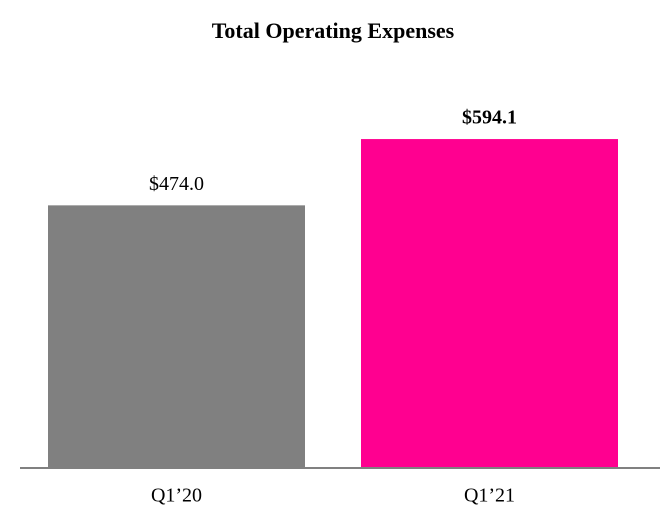 This screenshot has height=532, width=666. I want to click on x-tick-label: Q1’20, so click(176, 496).